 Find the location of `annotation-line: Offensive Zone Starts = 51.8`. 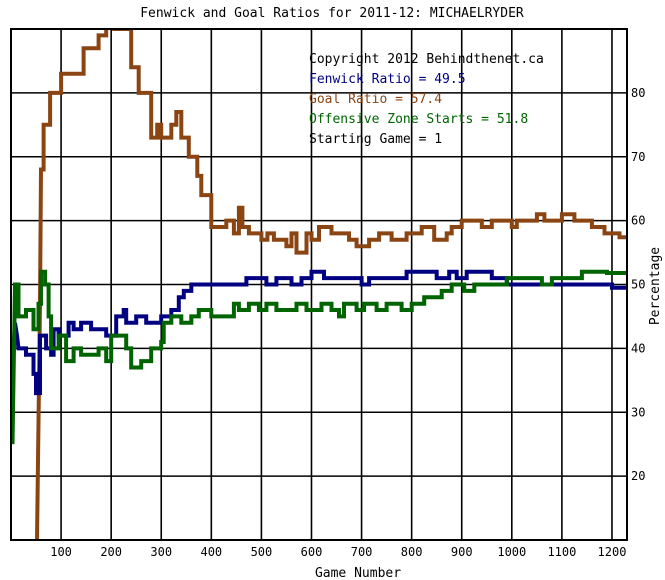

annotation-line: Offensive Zone Starts = 51.8 is located at coordinates (418, 119).